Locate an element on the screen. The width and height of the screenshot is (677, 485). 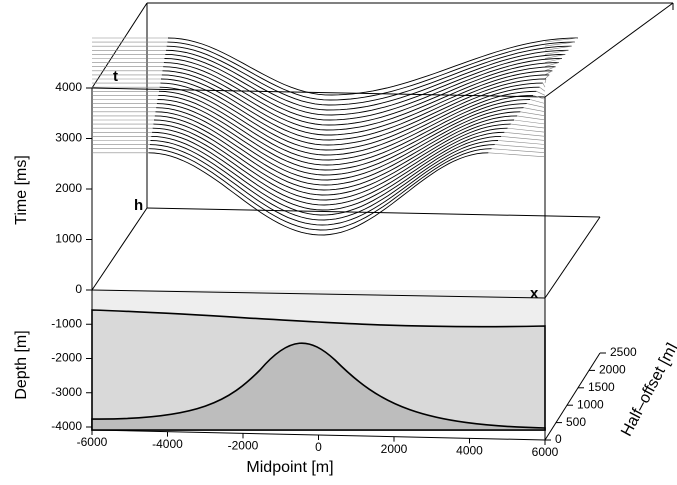
tick-label: 2500 is located at coordinates (623, 352).